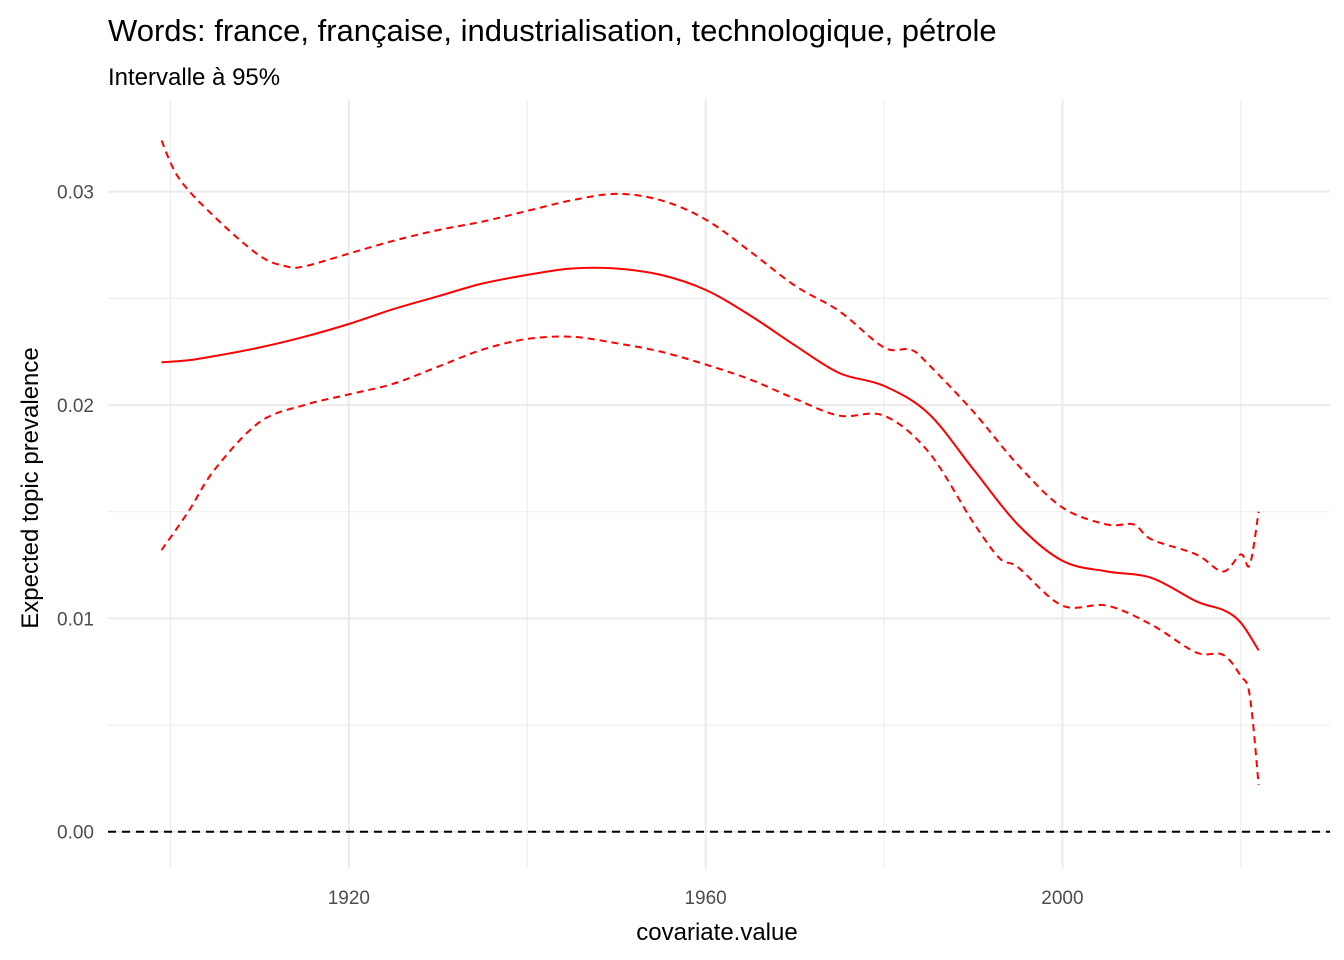 This screenshot has width=1344, height=960. I want to click on x-tick-label: 2000, so click(1062, 898).